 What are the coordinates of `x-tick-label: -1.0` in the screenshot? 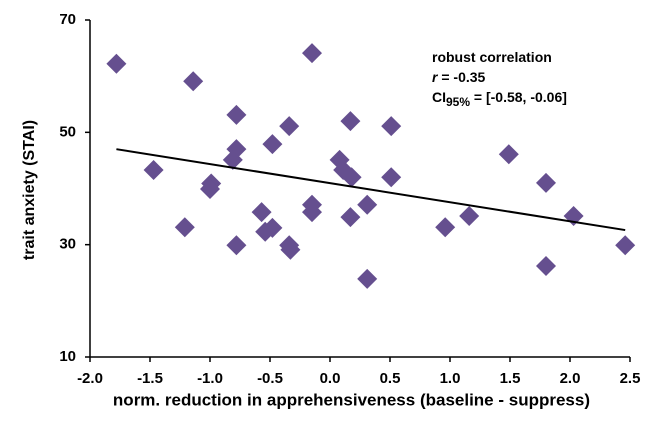 It's located at (210, 378).